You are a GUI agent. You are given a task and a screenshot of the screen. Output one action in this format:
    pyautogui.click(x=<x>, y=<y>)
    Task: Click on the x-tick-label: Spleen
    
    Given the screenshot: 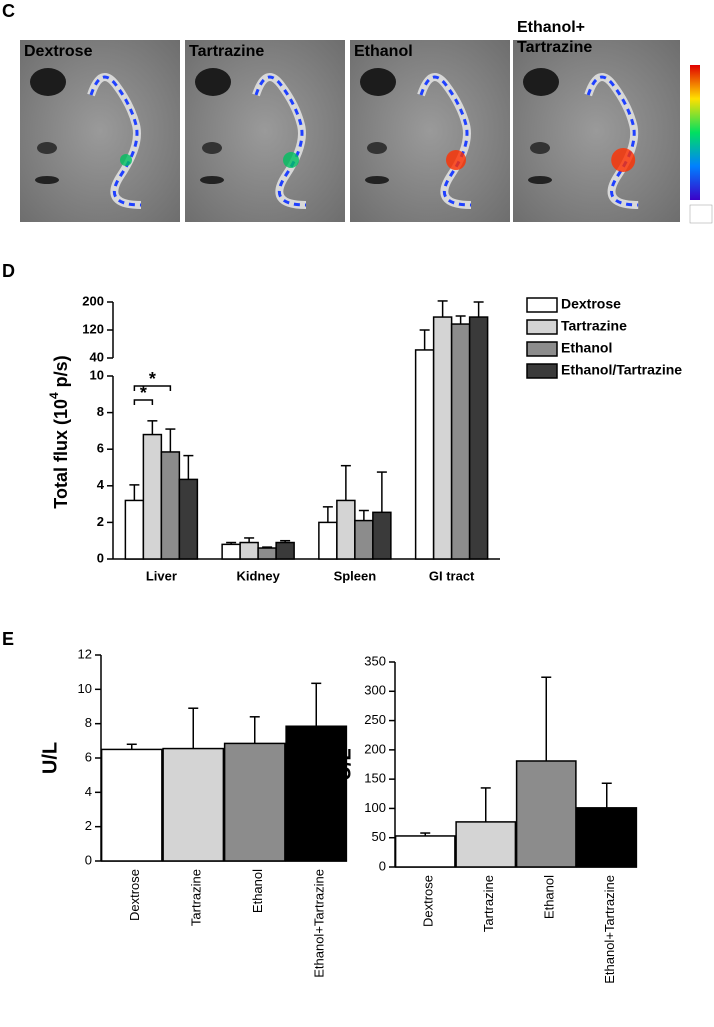 What is the action you would take?
    pyautogui.click(x=355, y=575)
    